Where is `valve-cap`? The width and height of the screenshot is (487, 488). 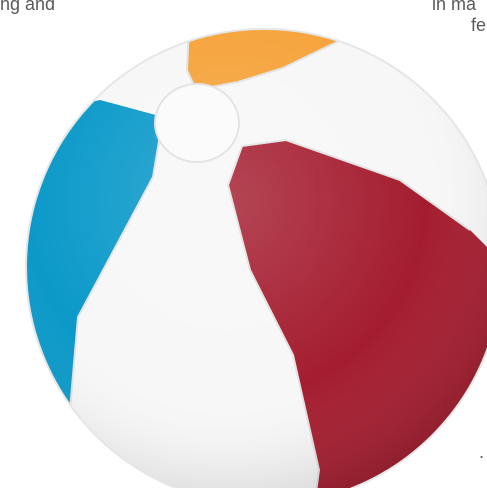 valve-cap is located at coordinates (197, 123).